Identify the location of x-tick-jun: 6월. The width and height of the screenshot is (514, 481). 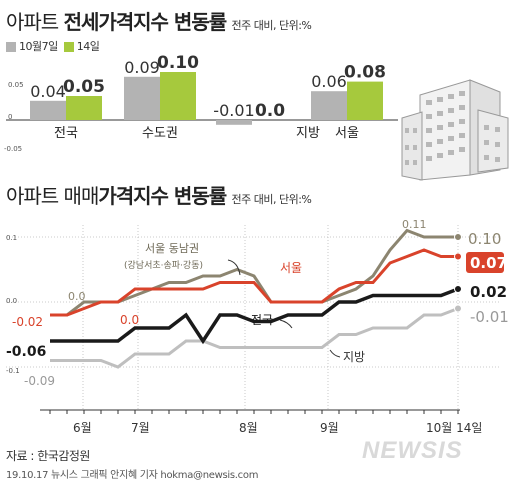
(82, 428).